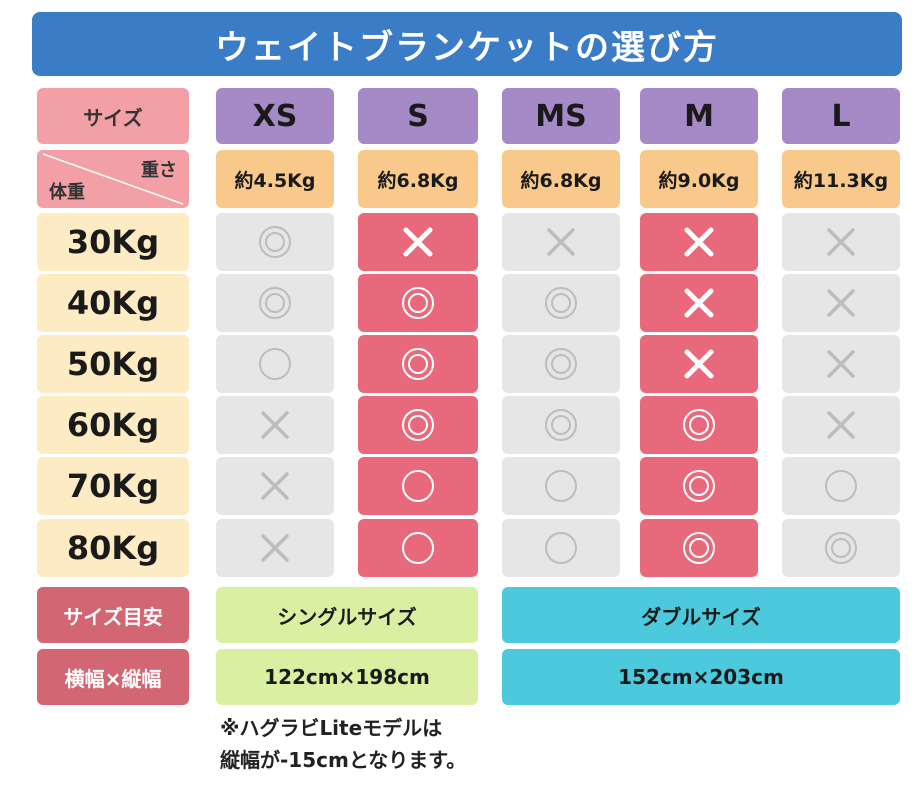  Describe the element at coordinates (275, 116) in the screenshot. I see `size-xs-header: XS` at that location.